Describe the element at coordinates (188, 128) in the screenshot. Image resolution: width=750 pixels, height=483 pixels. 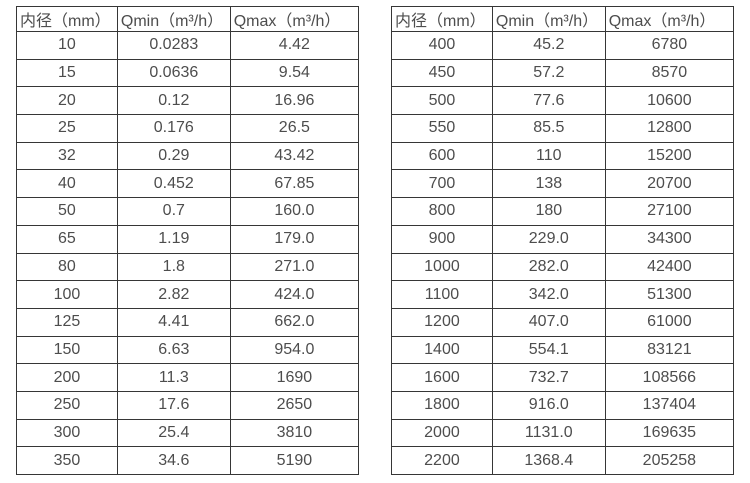
I see `table-row: 25 0.176 26.5` at that location.